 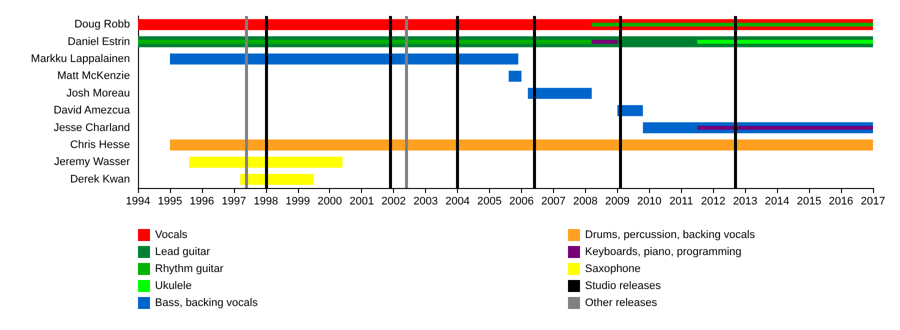 What do you see at coordinates (202, 202) in the screenshot?
I see `x-tick-label: 1996` at bounding box center [202, 202].